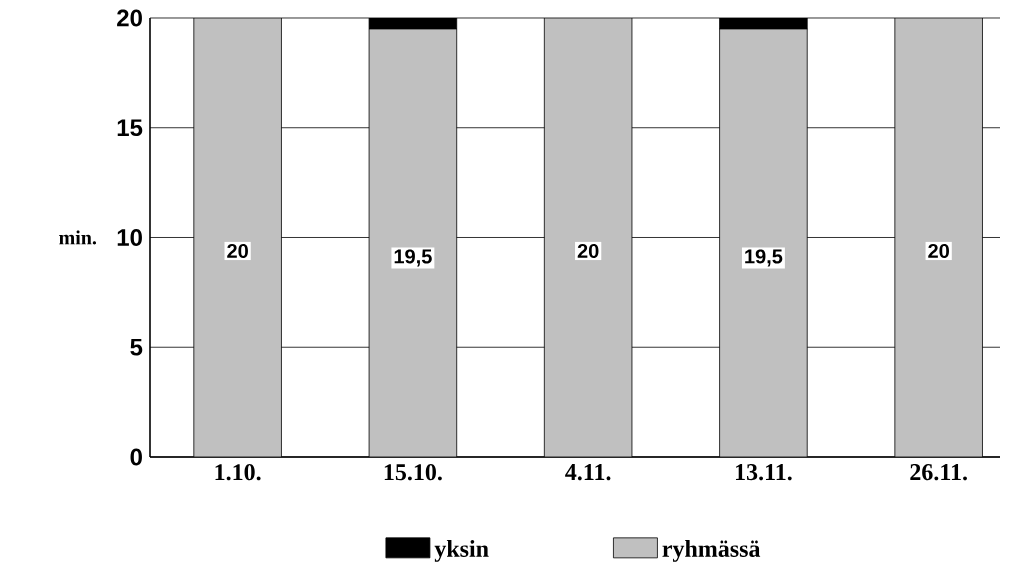 The image size is (1036, 572). I want to click on y-tick-label: 10, so click(129, 237).